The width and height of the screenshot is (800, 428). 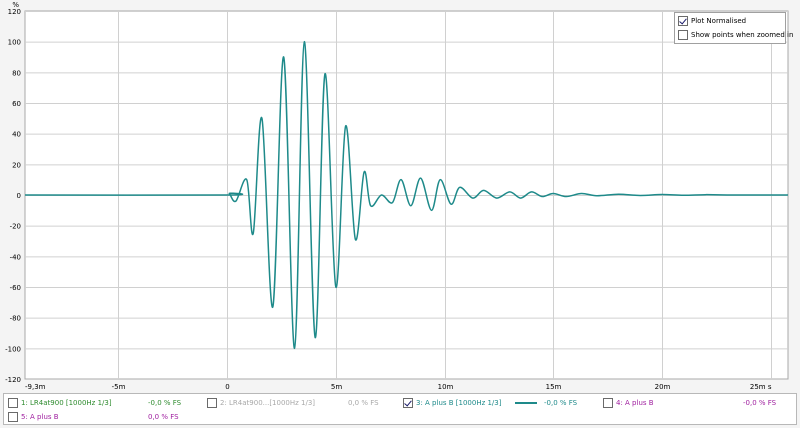 I want to click on legend-label-2: 2: LR4at900...[1000Hz 1/3], so click(x=268, y=403).